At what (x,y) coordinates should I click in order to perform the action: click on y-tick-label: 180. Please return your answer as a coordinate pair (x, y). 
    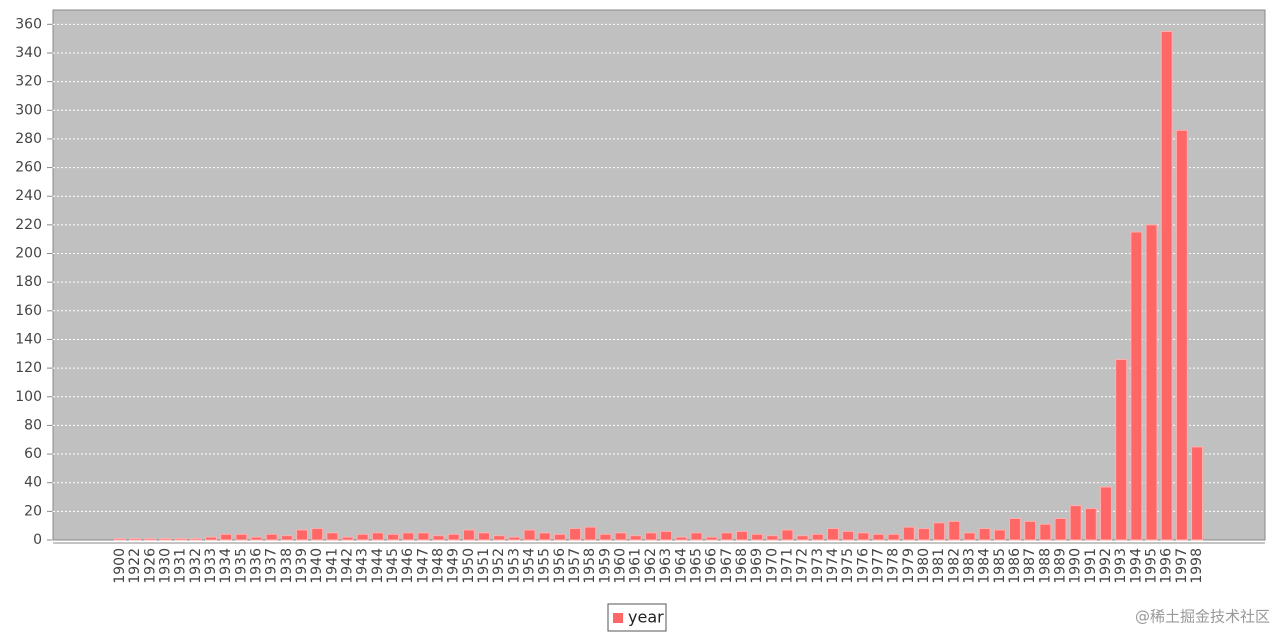
    Looking at the image, I should click on (28, 282).